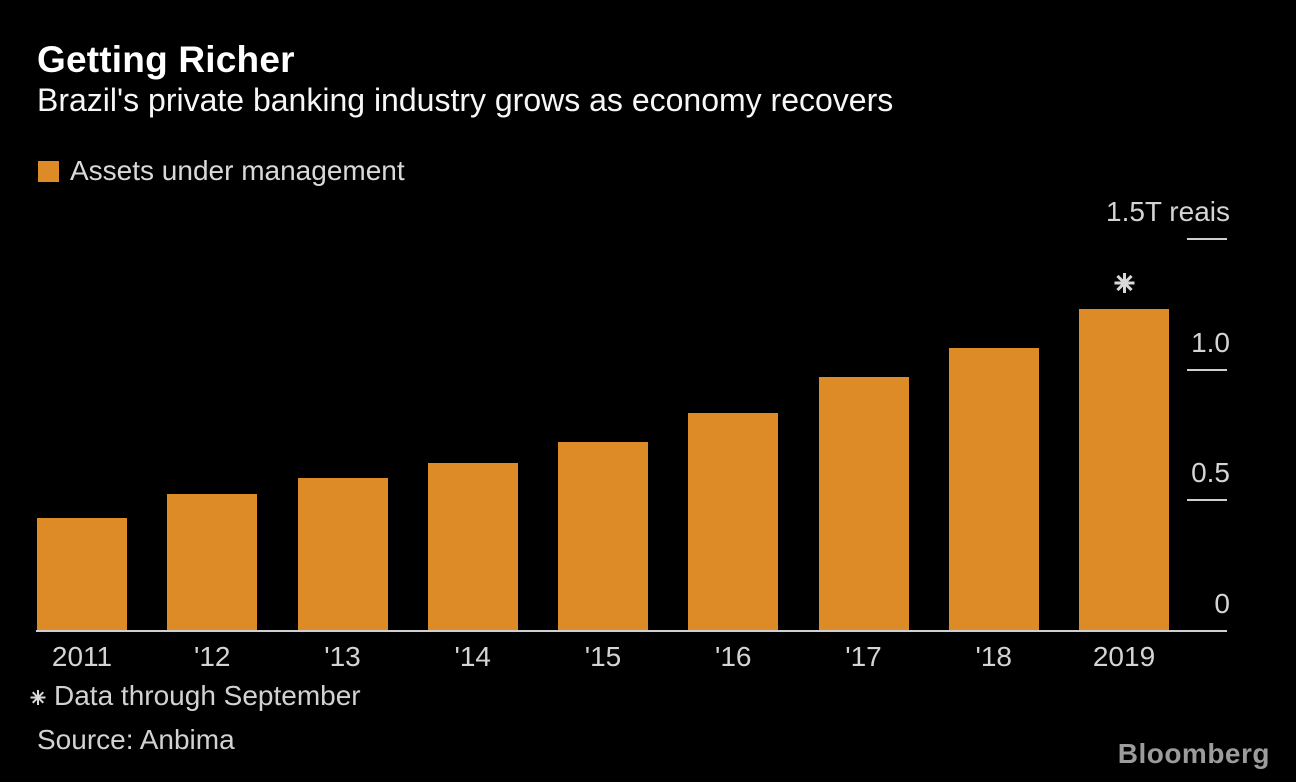 The image size is (1296, 782). Describe the element at coordinates (473, 656) in the screenshot. I see `x-axis-label-14: '14` at that location.